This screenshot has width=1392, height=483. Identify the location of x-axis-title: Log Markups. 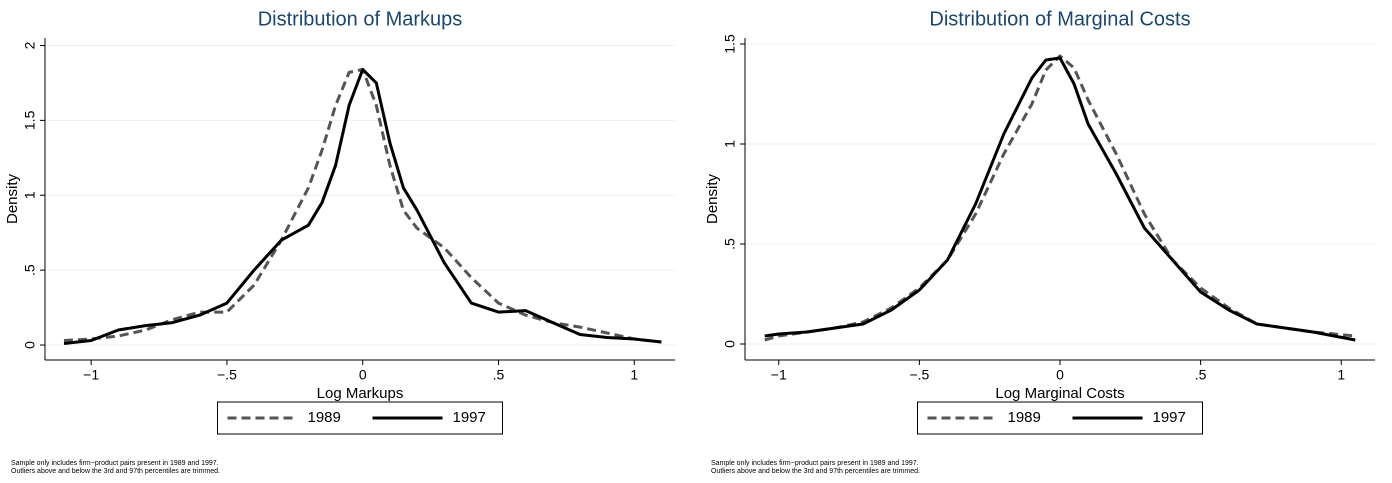
(360, 393).